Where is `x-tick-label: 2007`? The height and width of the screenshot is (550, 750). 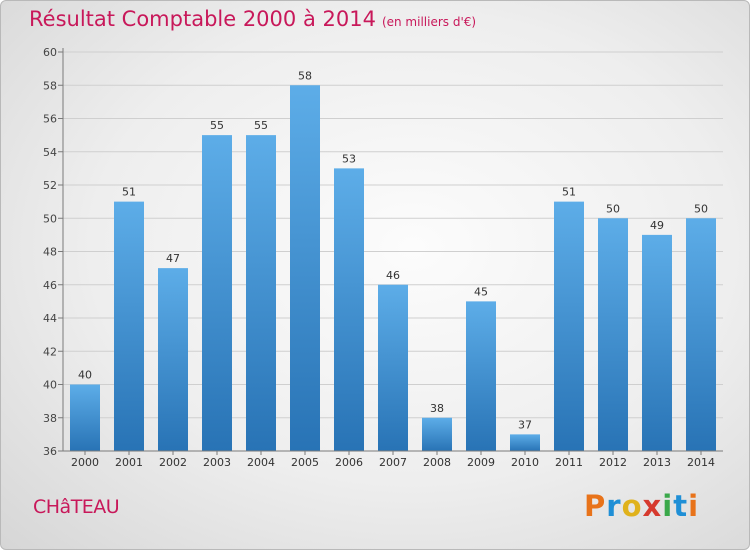
x-tick-label: 2007 is located at coordinates (393, 462).